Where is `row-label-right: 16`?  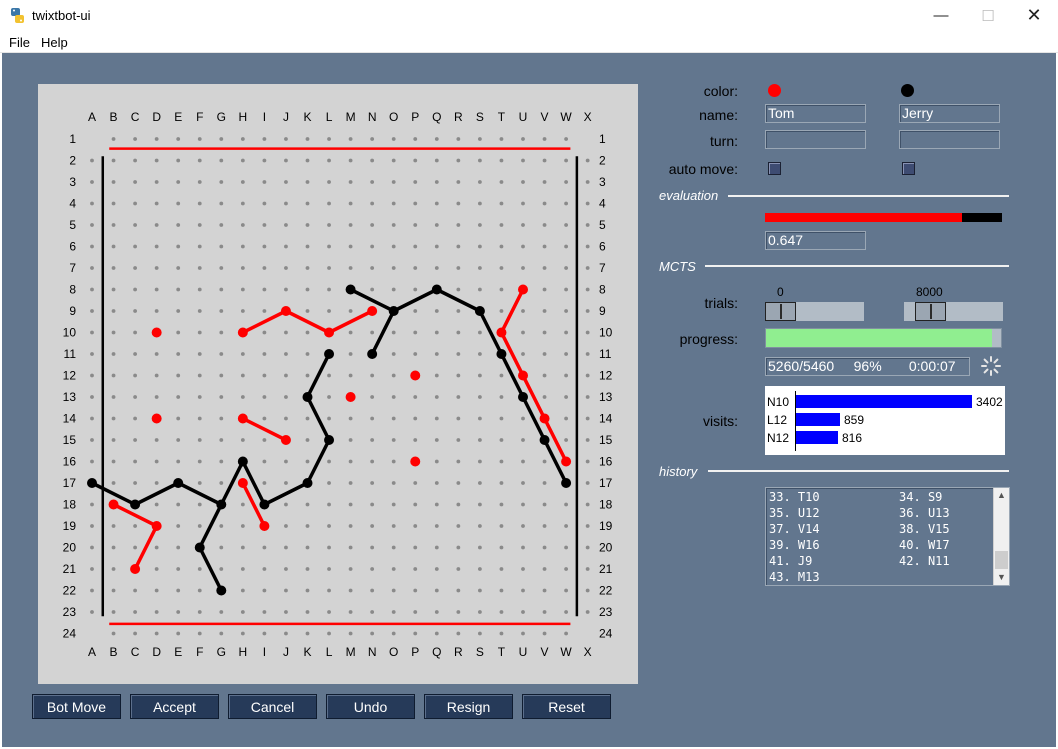 row-label-right: 16 is located at coordinates (606, 462).